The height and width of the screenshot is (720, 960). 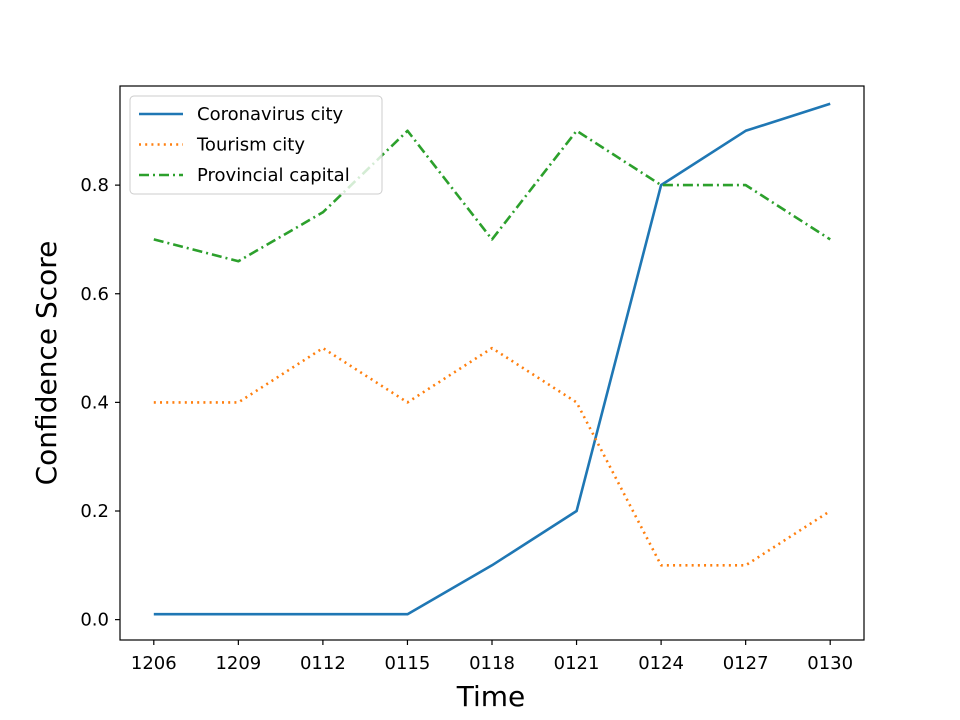 What do you see at coordinates (408, 663) in the screenshot?
I see `x-tick-label: 0115` at bounding box center [408, 663].